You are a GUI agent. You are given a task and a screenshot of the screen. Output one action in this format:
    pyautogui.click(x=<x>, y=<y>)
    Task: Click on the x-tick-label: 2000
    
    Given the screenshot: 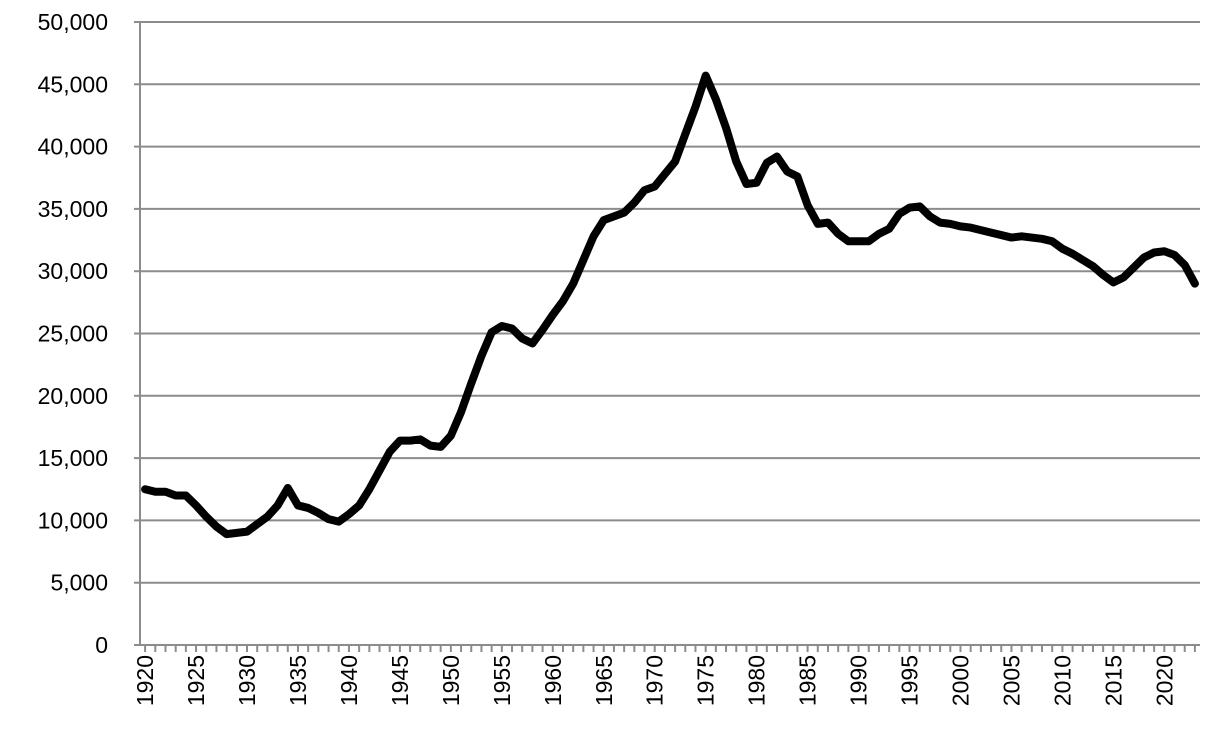 What is the action you would take?
    pyautogui.click(x=960, y=680)
    